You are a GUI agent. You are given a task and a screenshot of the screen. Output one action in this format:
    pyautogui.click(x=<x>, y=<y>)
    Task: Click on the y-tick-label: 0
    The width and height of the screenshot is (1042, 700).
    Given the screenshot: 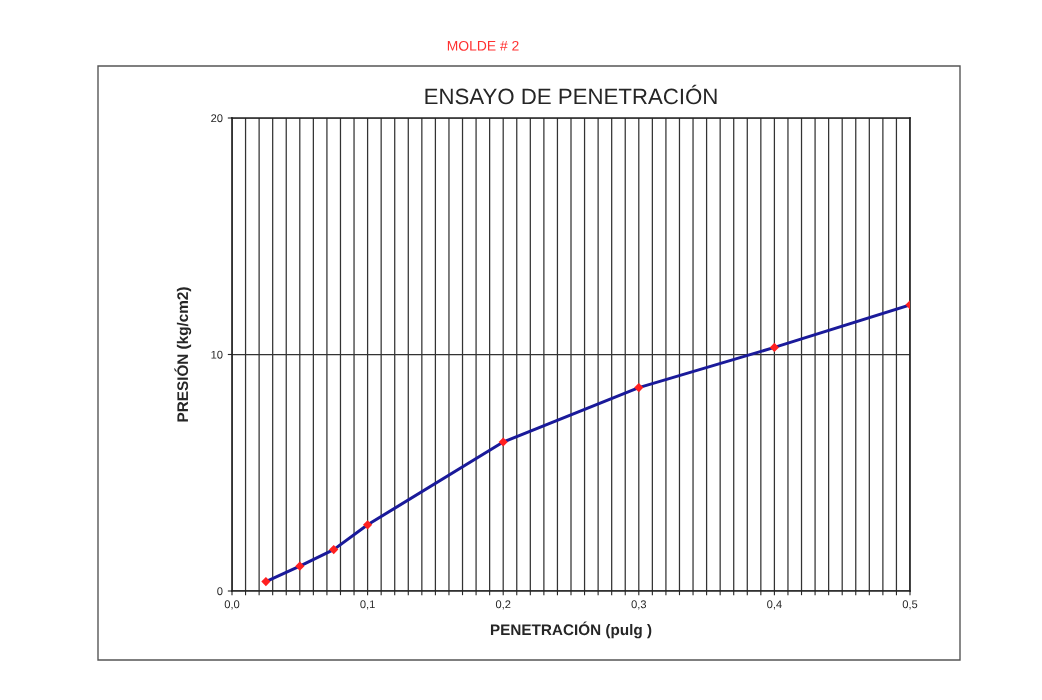 What is the action you would take?
    pyautogui.click(x=220, y=591)
    